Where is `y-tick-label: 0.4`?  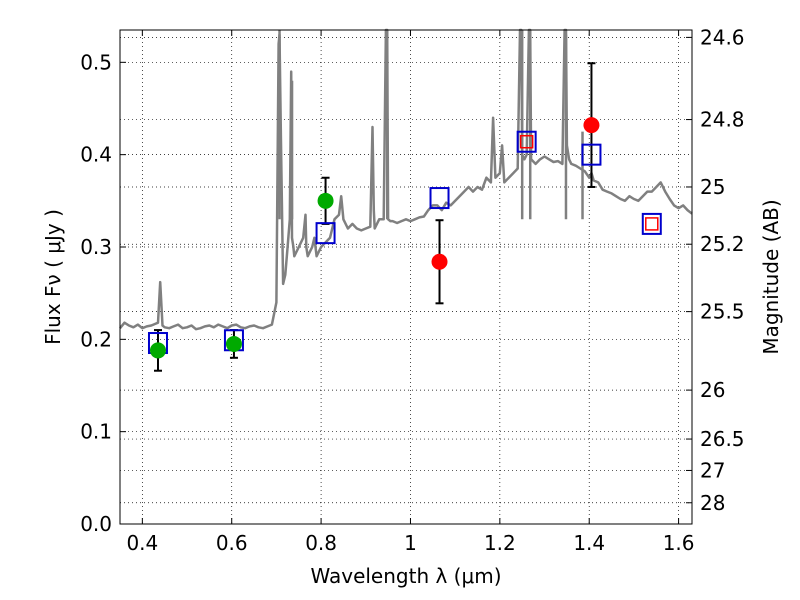 y-tick-label: 0.4 is located at coordinates (96, 155).